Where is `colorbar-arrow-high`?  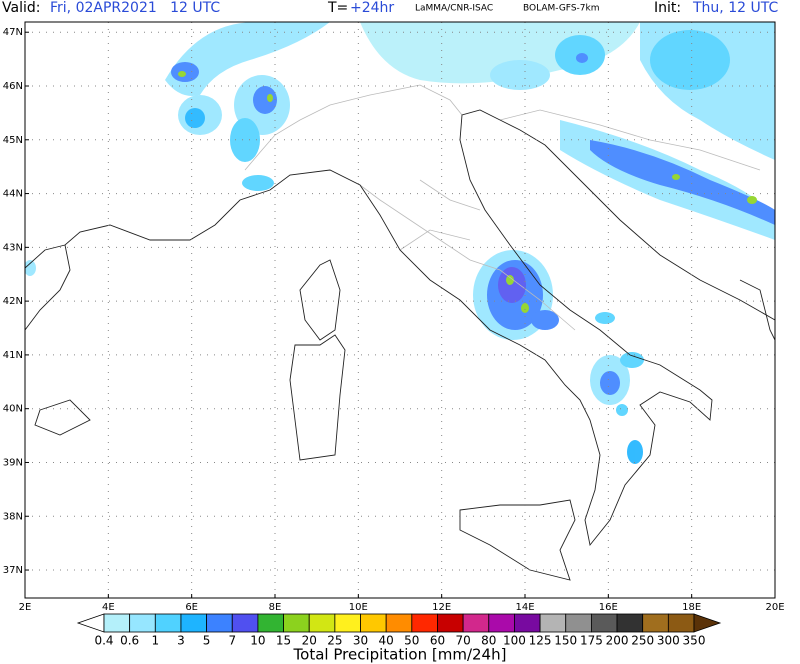 colorbar-arrow-high is located at coordinates (707, 623).